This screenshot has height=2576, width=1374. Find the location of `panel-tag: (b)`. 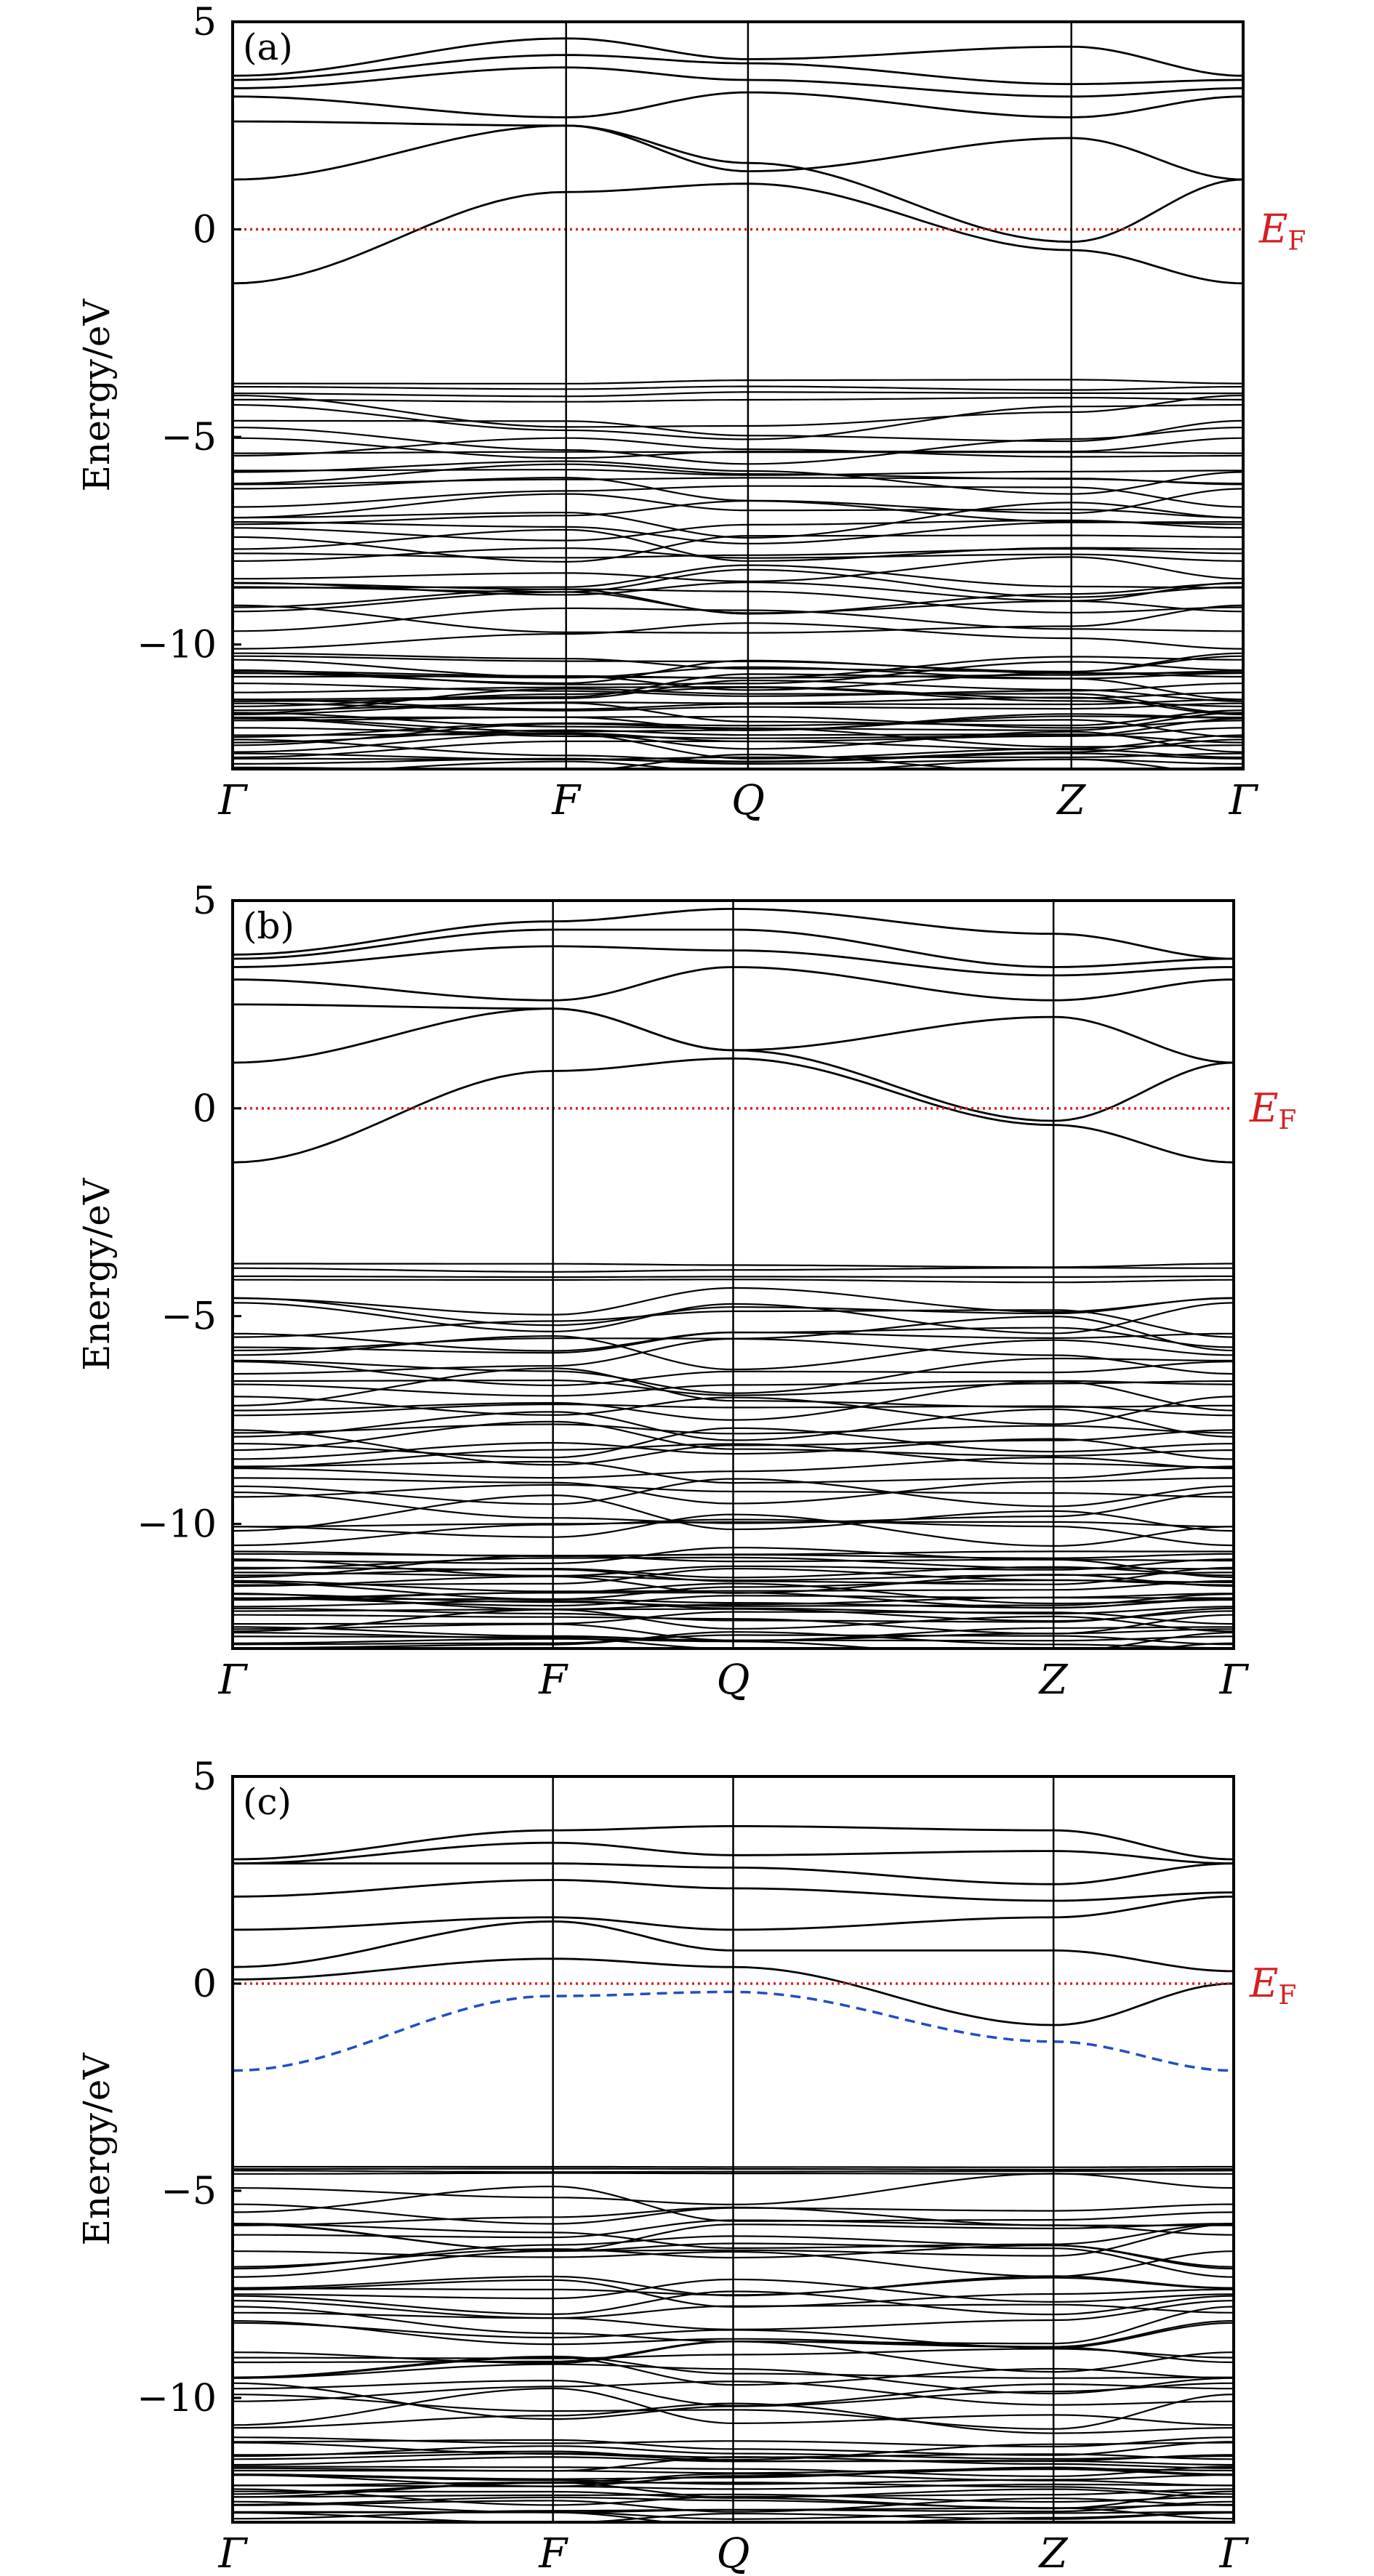

panel-tag: (b) is located at coordinates (268, 926).